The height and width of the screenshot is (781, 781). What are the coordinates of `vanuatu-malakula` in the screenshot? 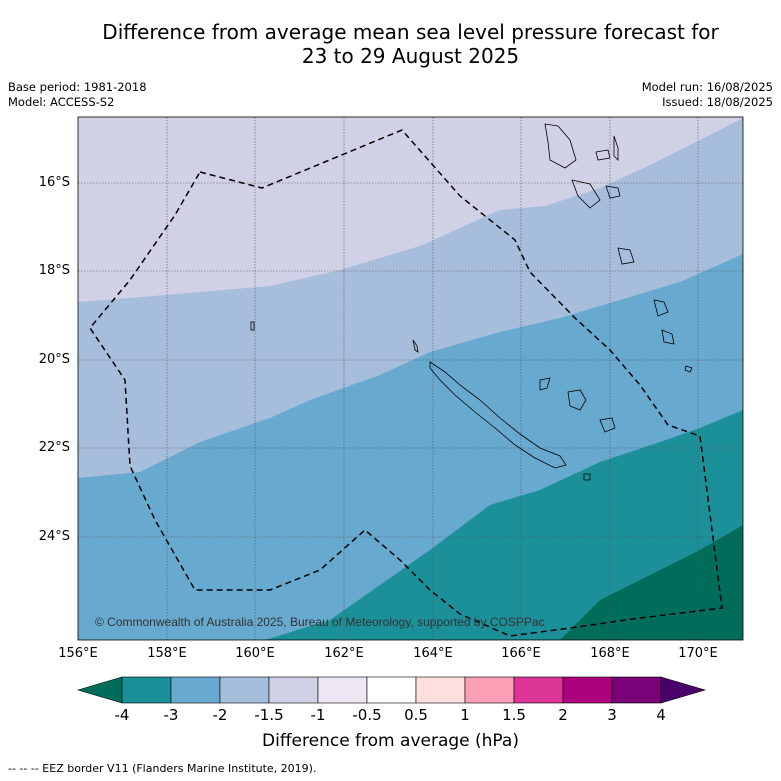 It's located at (586, 194).